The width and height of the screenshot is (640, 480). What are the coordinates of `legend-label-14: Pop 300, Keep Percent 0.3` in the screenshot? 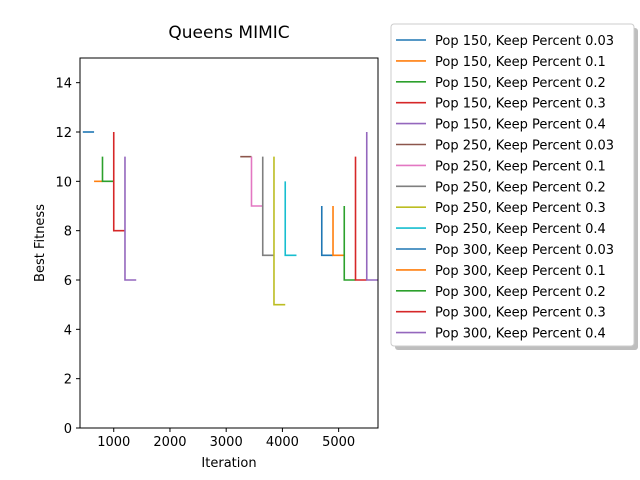 It's located at (520, 313).